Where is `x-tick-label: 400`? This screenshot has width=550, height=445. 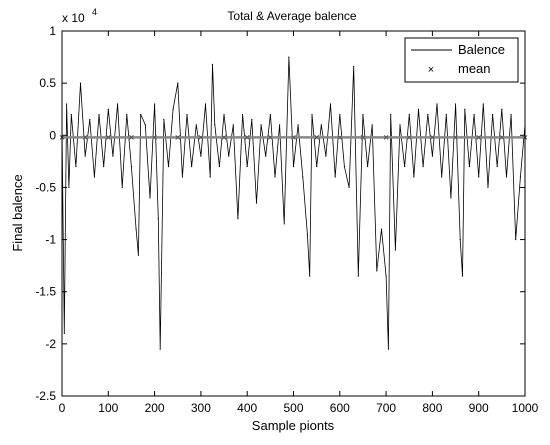
x-tick-label: 400 is located at coordinates (247, 408).